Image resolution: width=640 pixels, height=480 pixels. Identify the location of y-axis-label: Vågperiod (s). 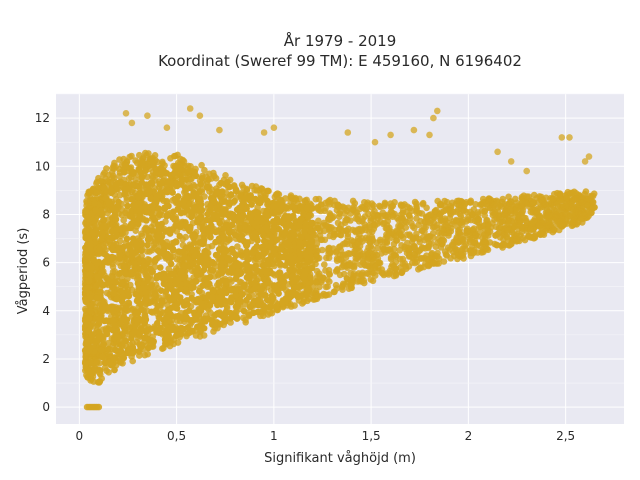
(23, 271).